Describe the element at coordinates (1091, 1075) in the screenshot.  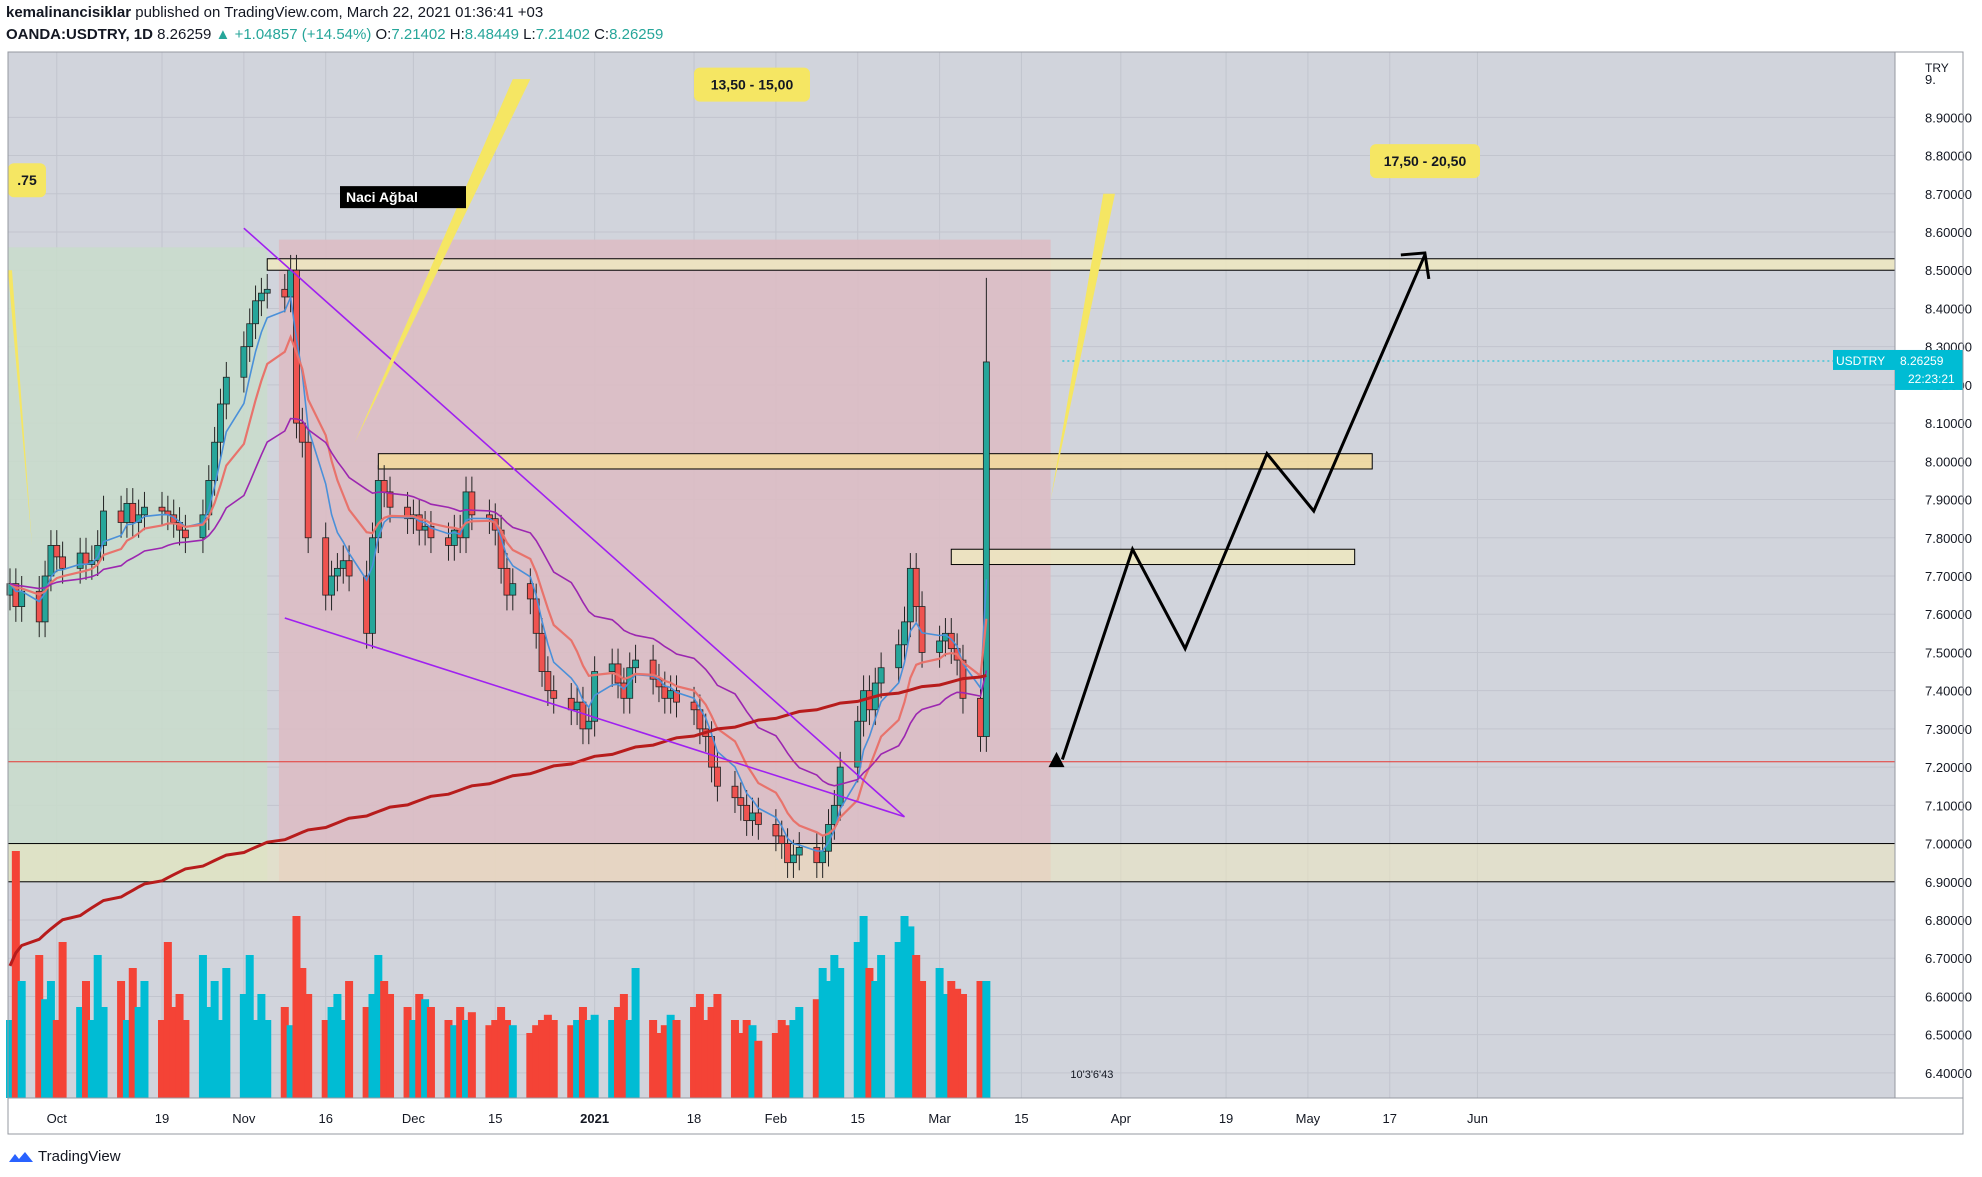
I see `volume-countdown: 10'3'6'43` at that location.